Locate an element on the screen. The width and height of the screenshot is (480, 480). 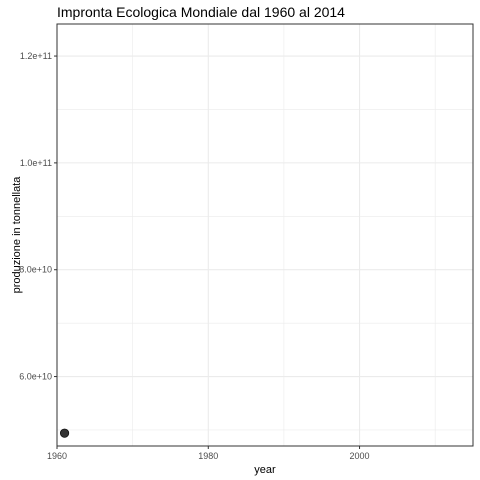
y-tick-label: 8.0e+10 is located at coordinates (35, 270).